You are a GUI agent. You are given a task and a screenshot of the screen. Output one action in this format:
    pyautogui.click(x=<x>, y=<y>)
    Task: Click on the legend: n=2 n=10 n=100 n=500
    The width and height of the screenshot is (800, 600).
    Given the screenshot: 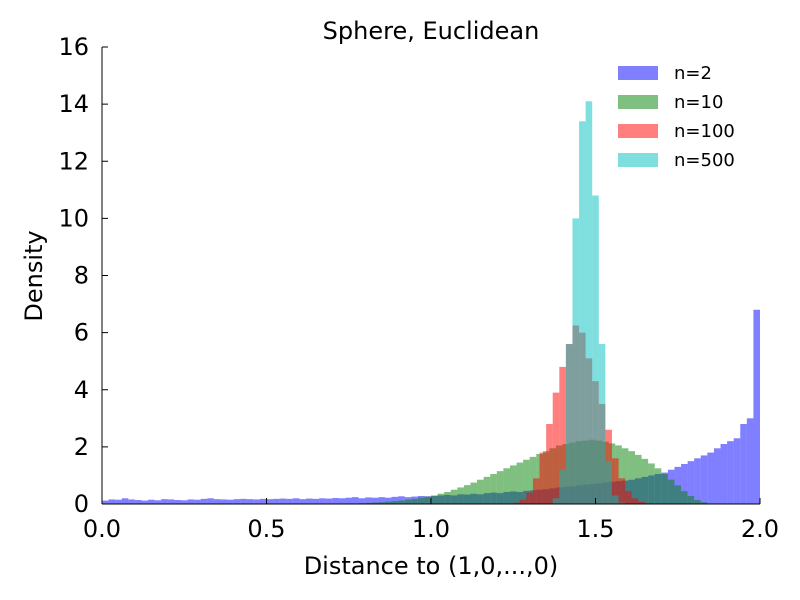 What is the action you would take?
    pyautogui.click(x=676, y=117)
    